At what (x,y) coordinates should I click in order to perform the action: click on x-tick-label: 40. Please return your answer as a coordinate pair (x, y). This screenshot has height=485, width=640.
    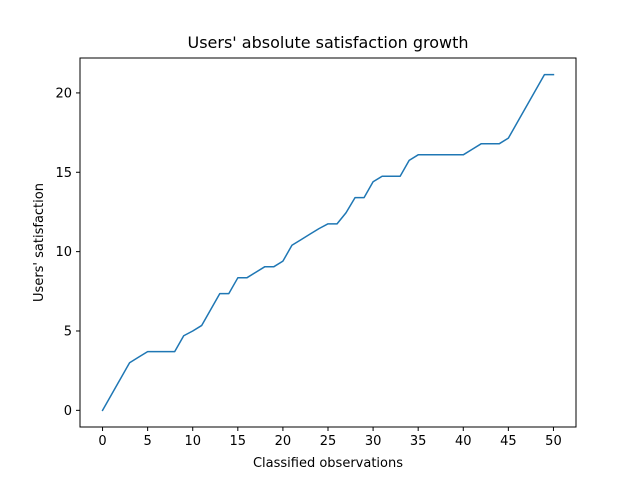
    Looking at the image, I should click on (463, 441).